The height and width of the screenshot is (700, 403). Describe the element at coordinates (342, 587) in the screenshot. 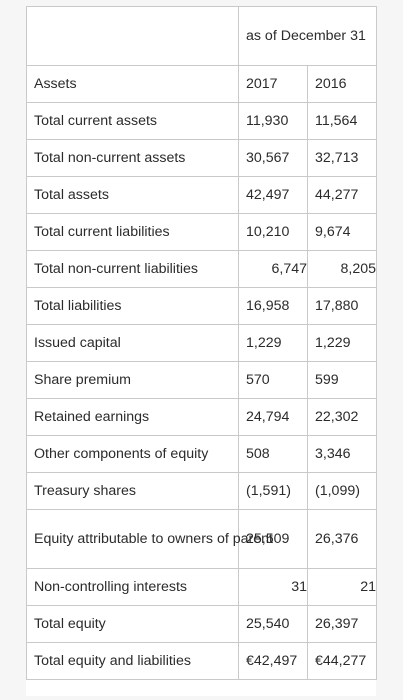

I see `value-2016: 21` at that location.